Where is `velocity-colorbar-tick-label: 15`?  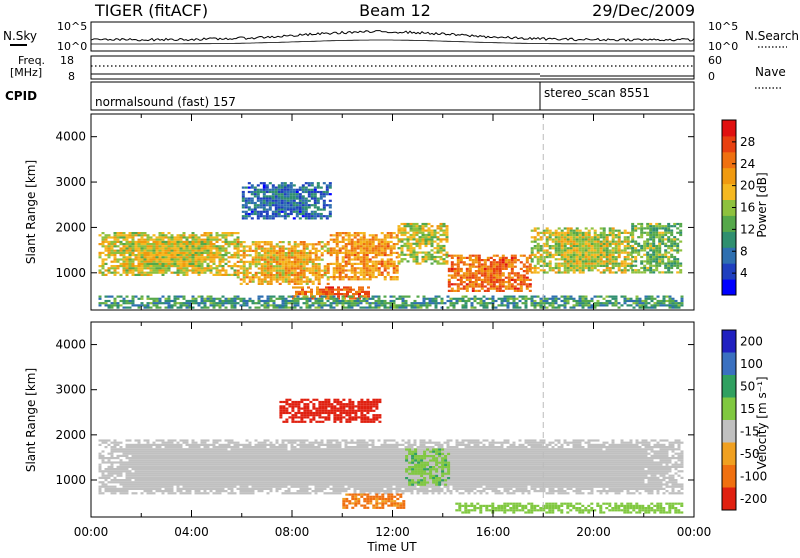 velocity-colorbar-tick-label: 15 is located at coordinates (747, 409).